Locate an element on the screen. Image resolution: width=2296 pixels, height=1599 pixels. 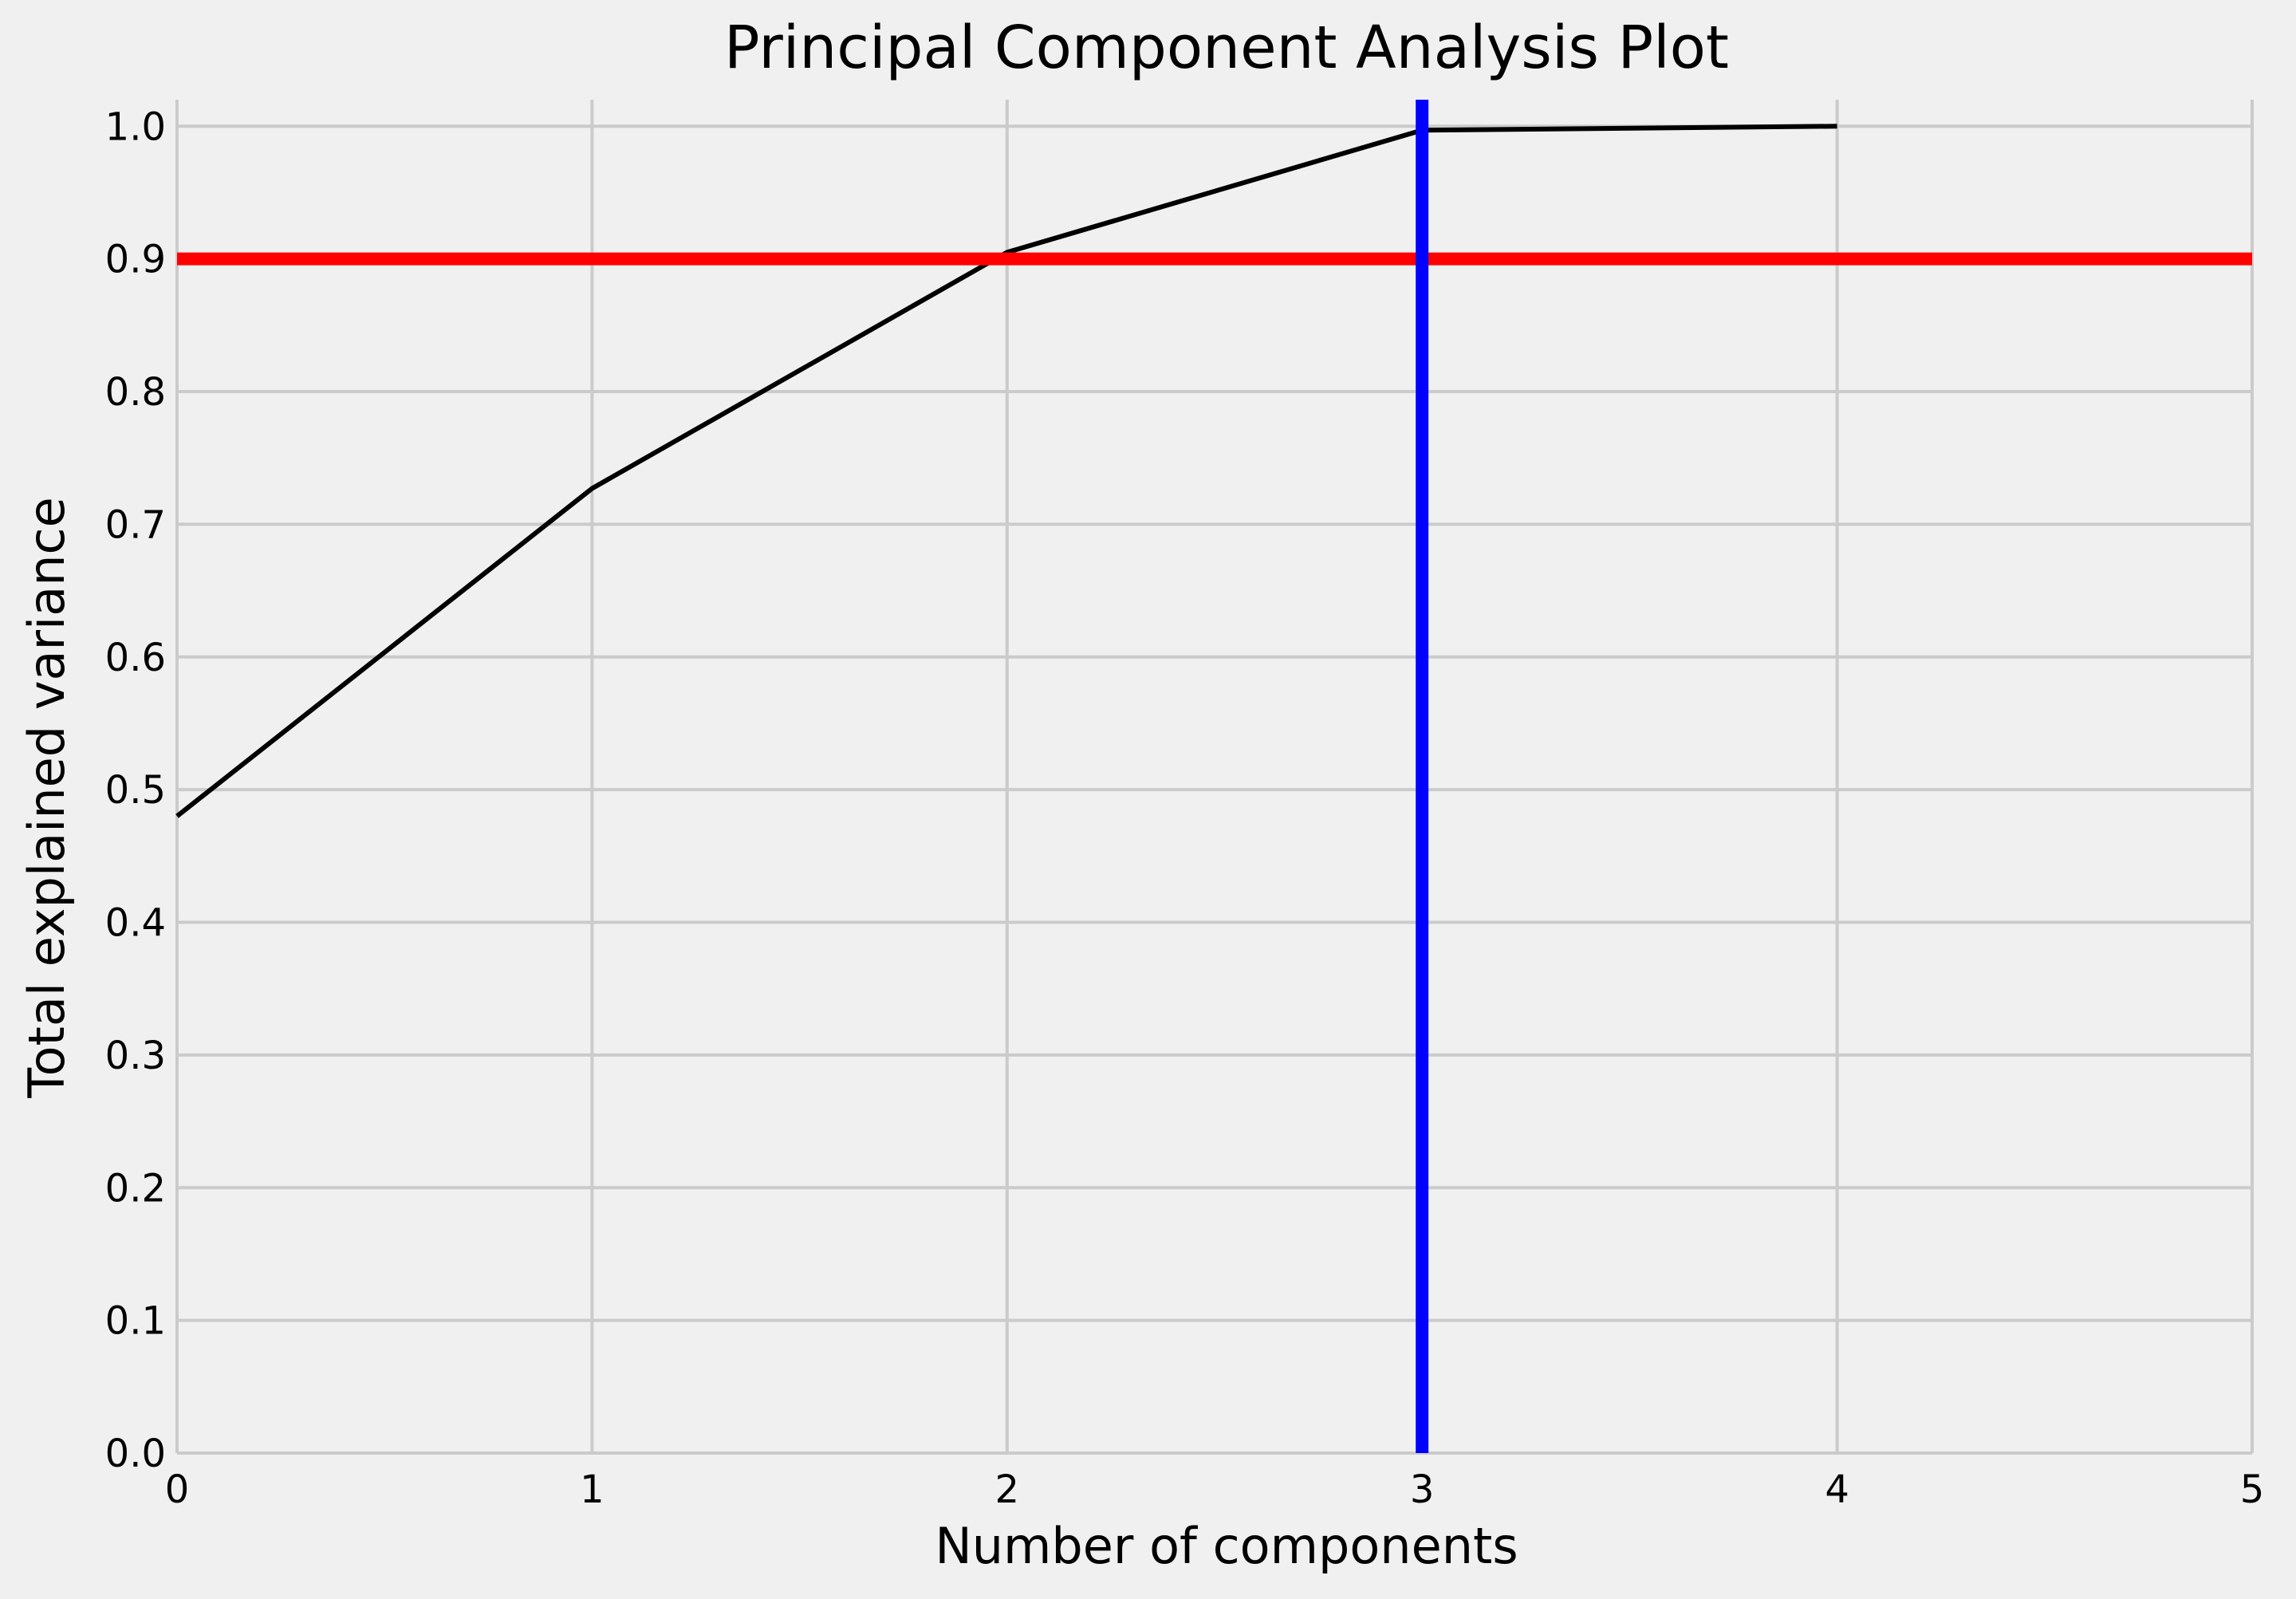
y-tick-label: 0.7 is located at coordinates (135, 524).